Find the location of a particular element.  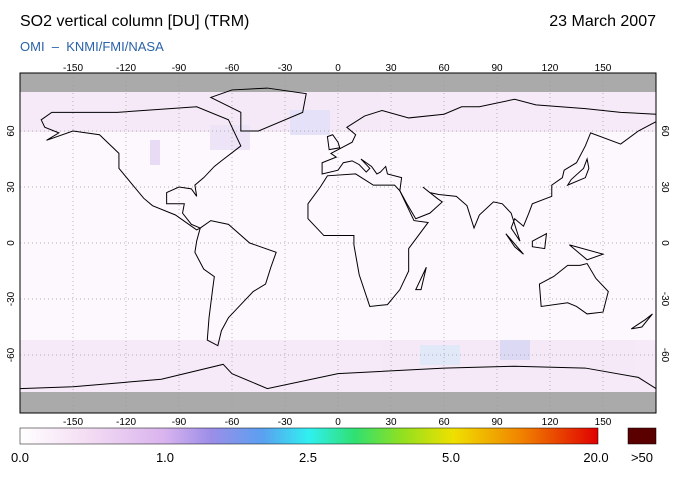

antarctica-coast is located at coordinates (338, 376).